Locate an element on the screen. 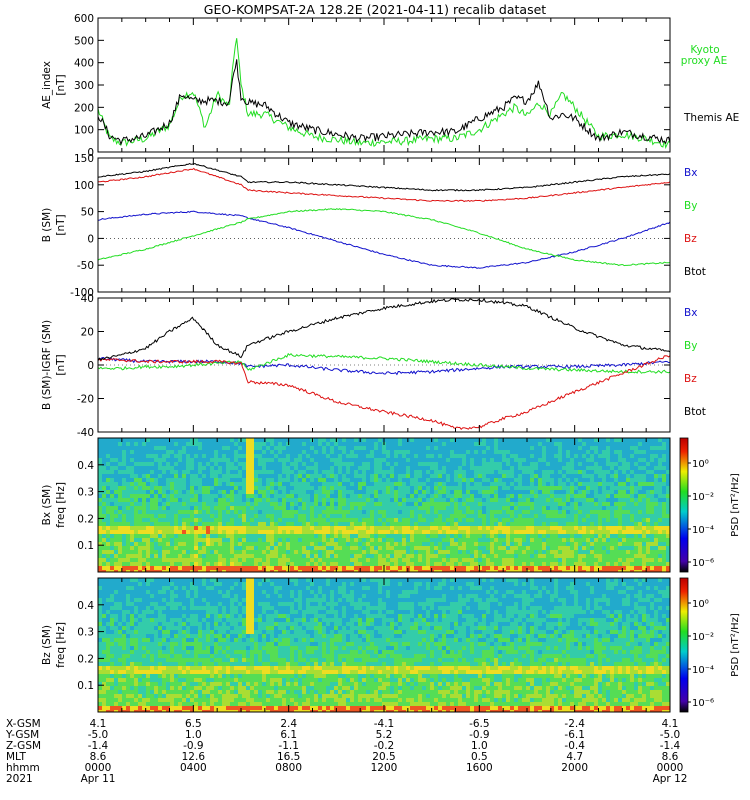 The height and width of the screenshot is (800, 750). y-tick-label: 150 is located at coordinates (84, 159).